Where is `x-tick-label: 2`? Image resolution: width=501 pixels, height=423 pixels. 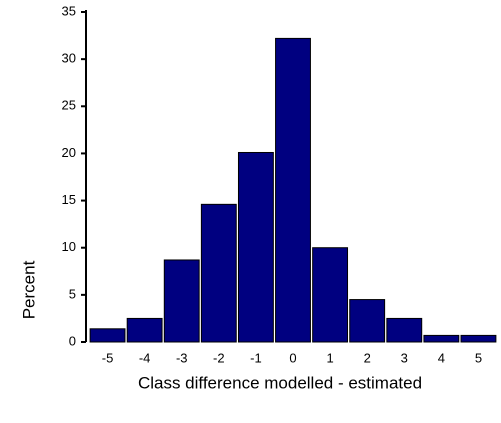
x-tick-label: 2 is located at coordinates (367, 357).